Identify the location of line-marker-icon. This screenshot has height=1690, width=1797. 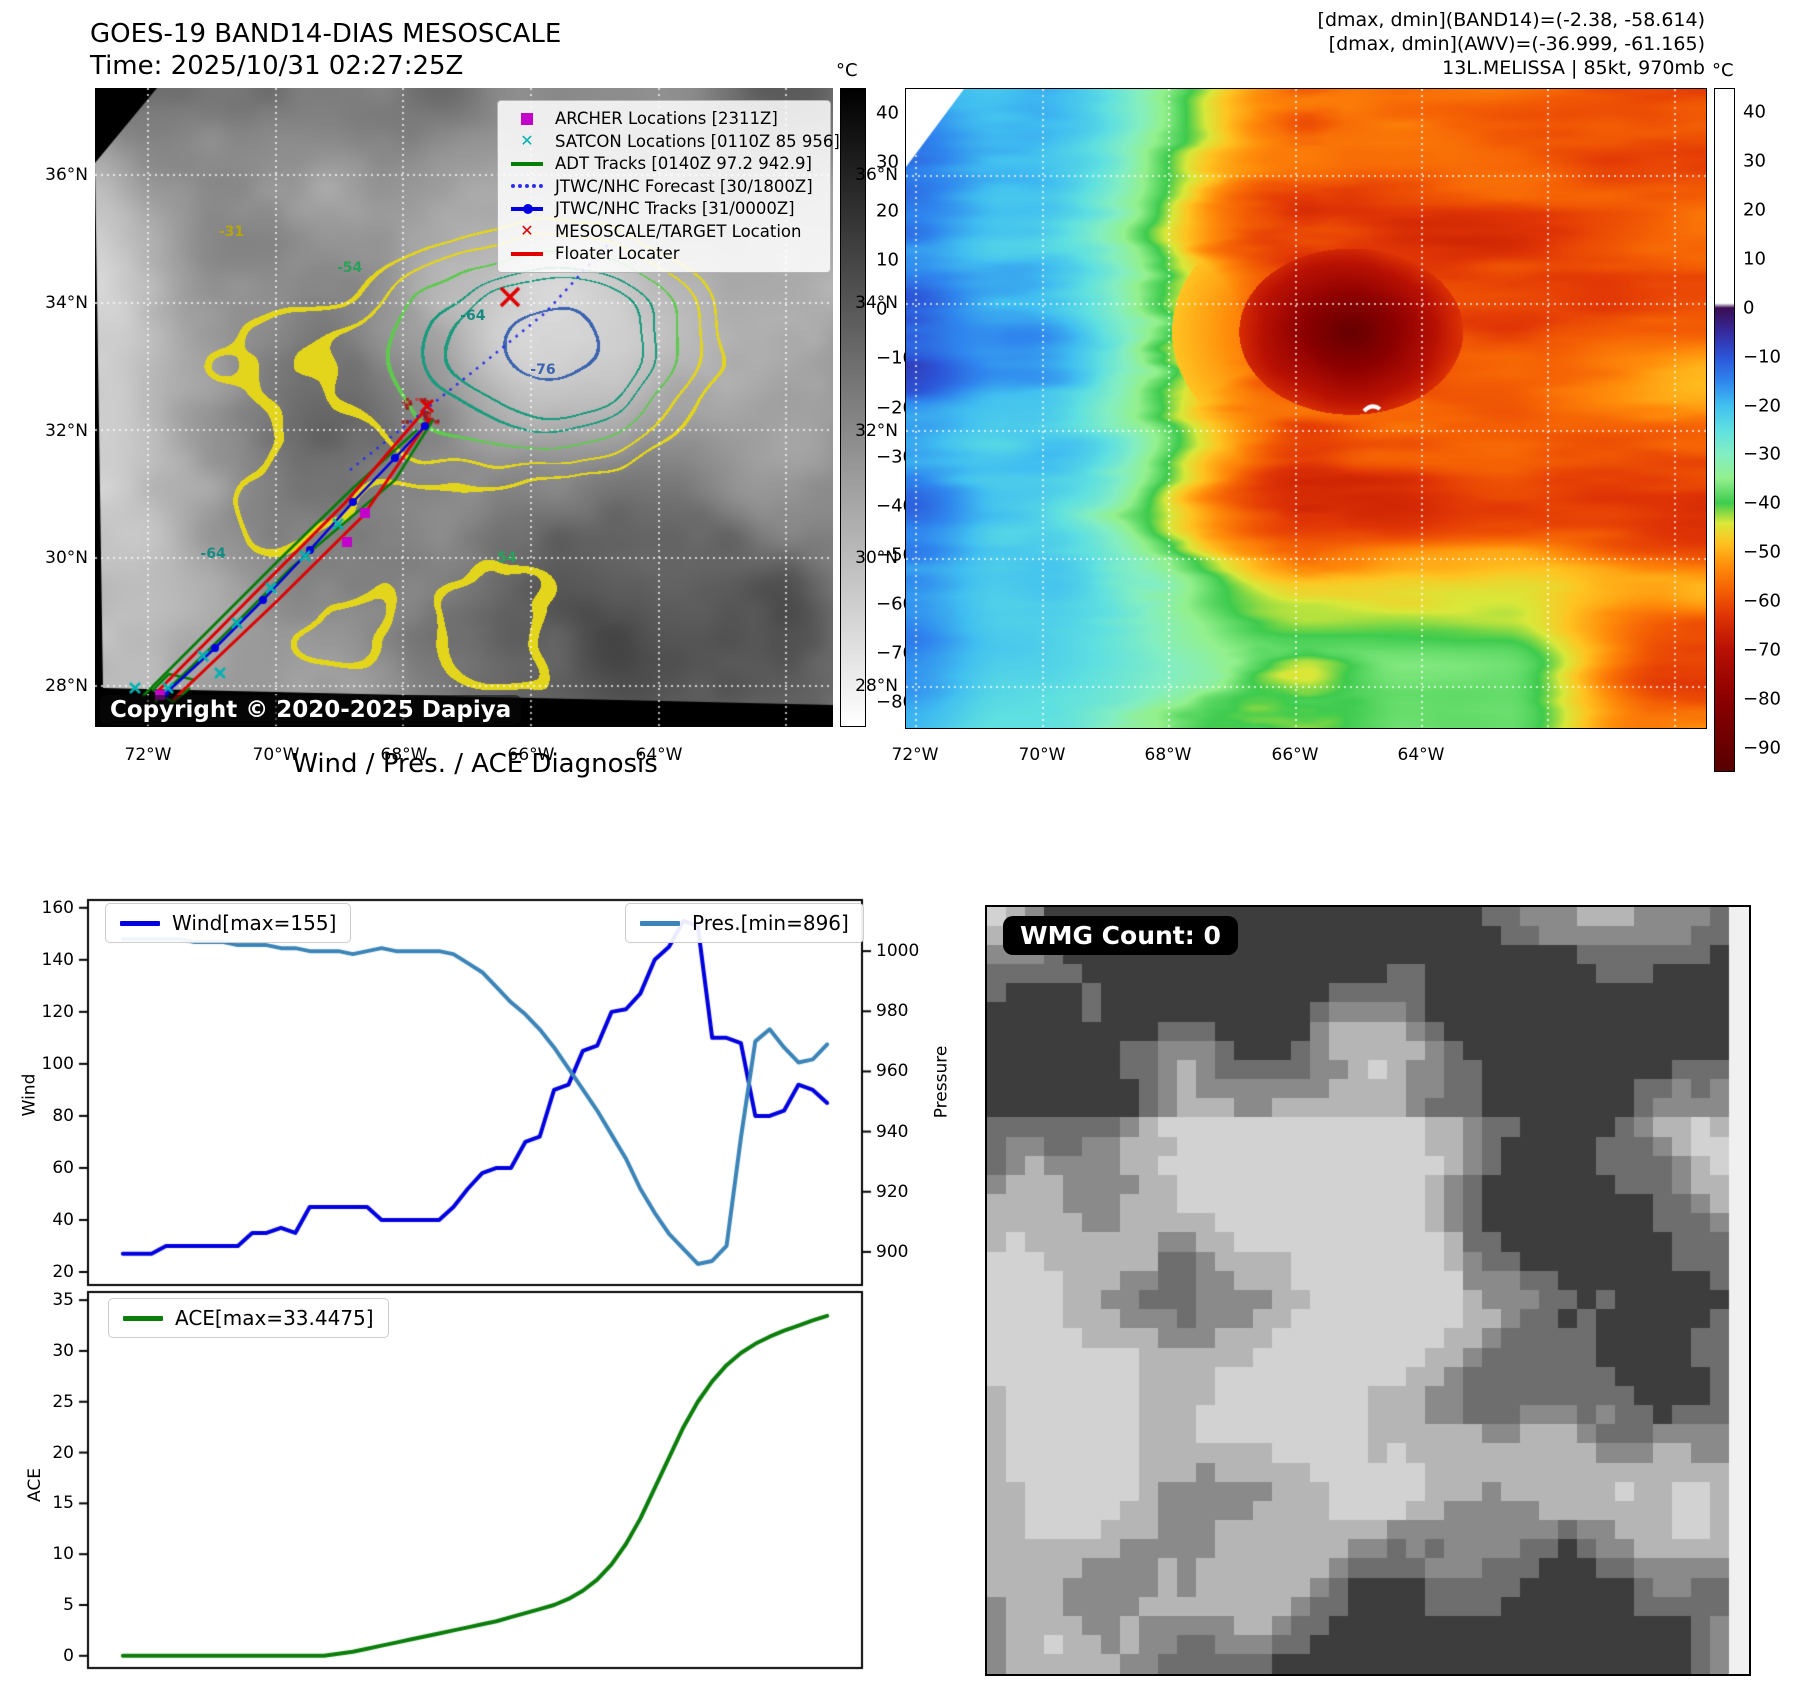
(527, 254).